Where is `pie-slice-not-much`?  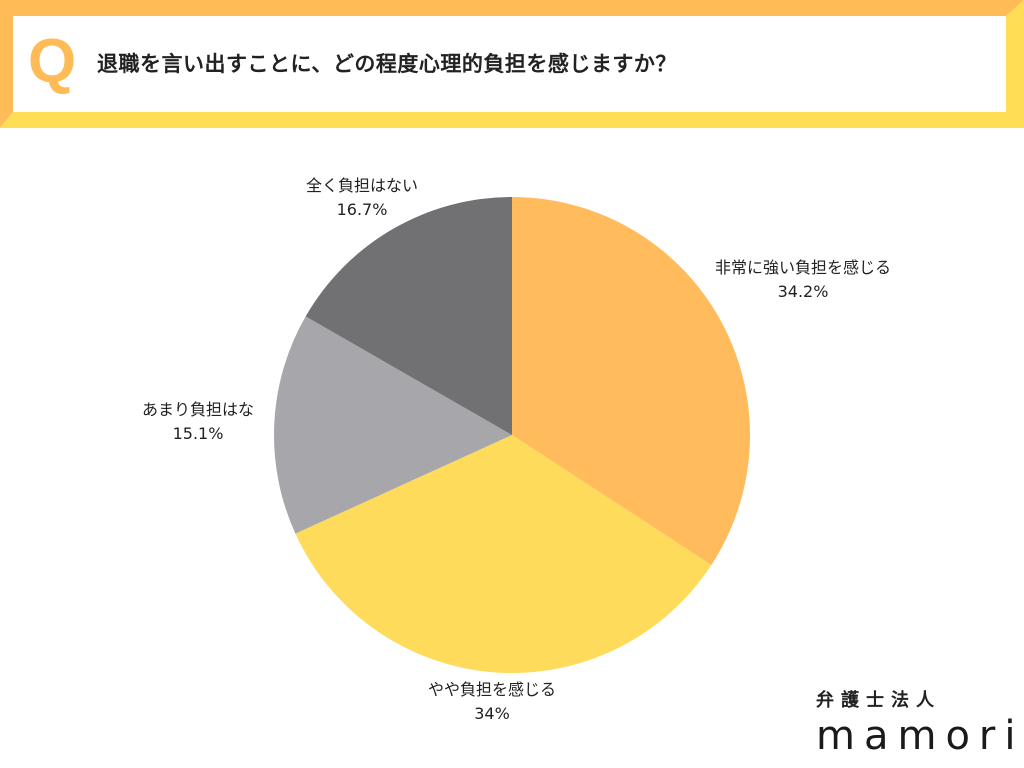 pie-slice-not-much is located at coordinates (392, 425).